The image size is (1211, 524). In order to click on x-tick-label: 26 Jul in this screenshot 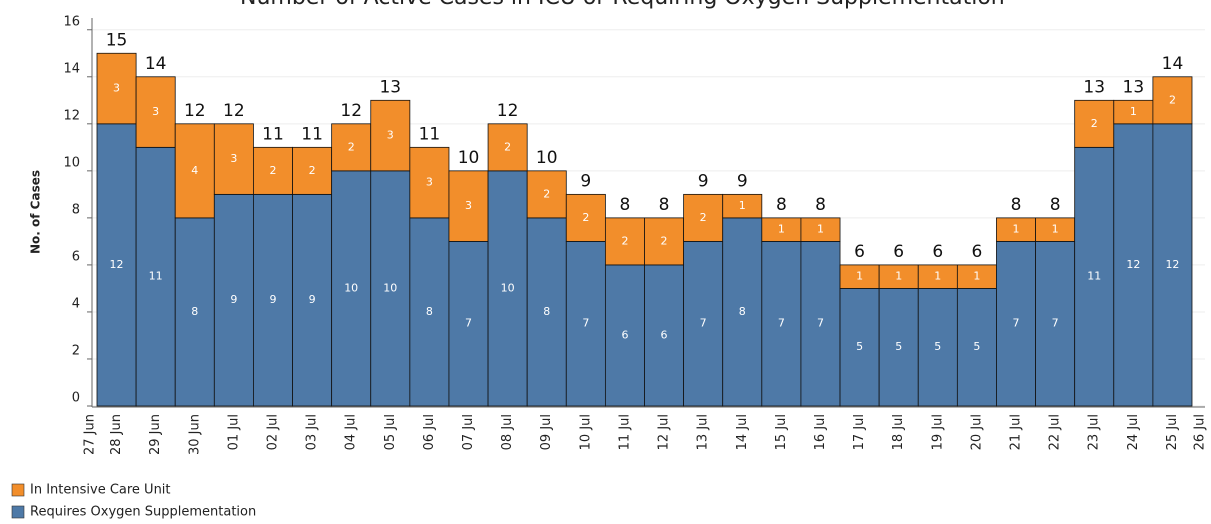, I will do `click(1200, 432)`.